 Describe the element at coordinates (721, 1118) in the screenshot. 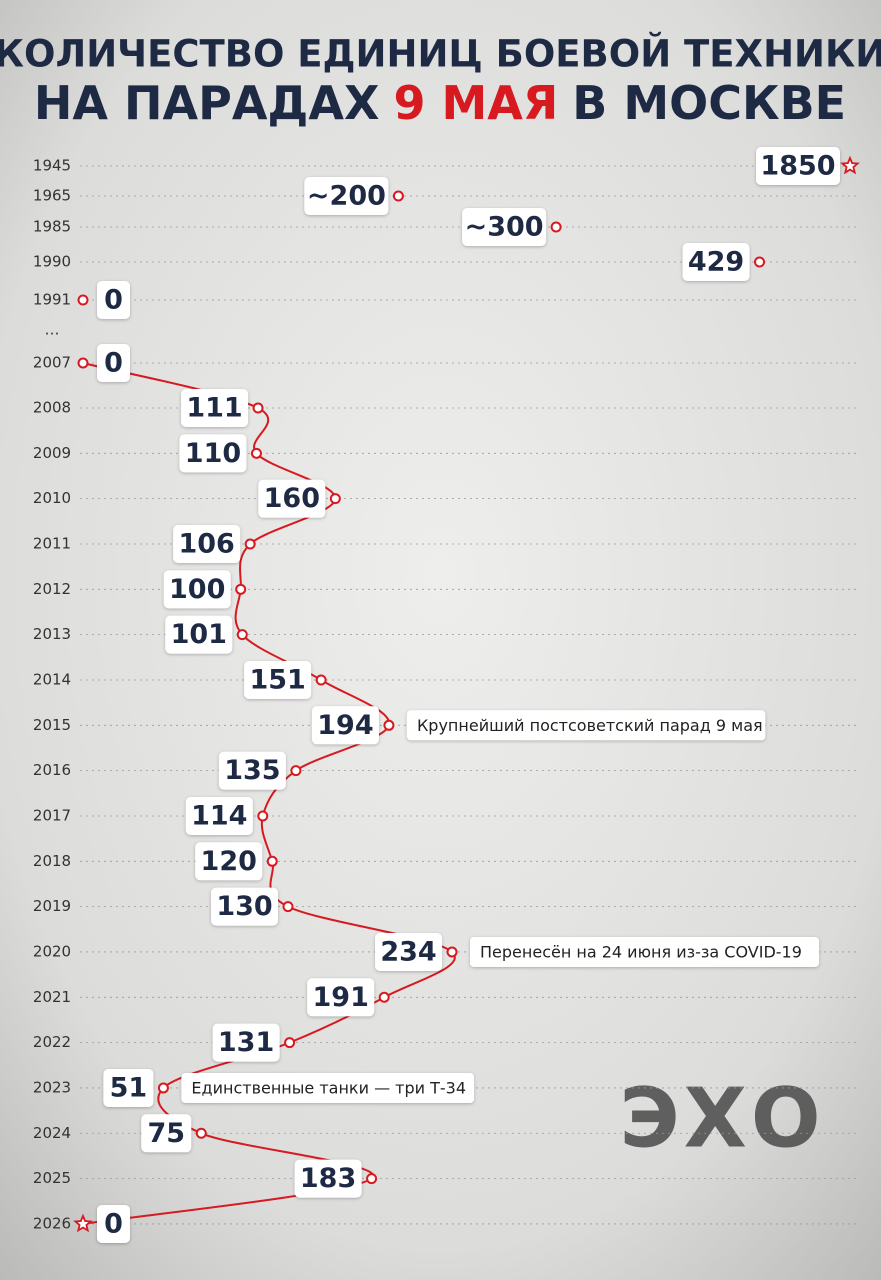

I see `logo: ЭХО` at that location.